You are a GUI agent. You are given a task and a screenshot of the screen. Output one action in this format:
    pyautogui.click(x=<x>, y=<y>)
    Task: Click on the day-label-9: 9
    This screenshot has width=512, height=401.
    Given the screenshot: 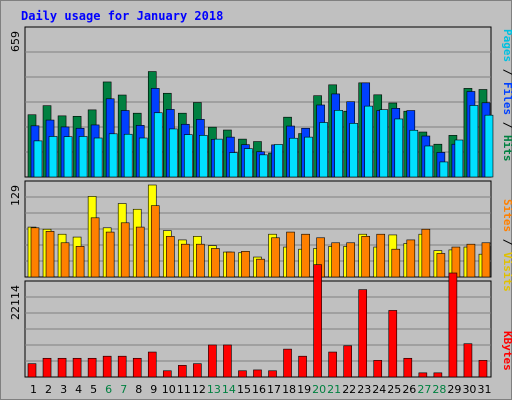 What is the action you would take?
    pyautogui.click(x=153, y=389)
    